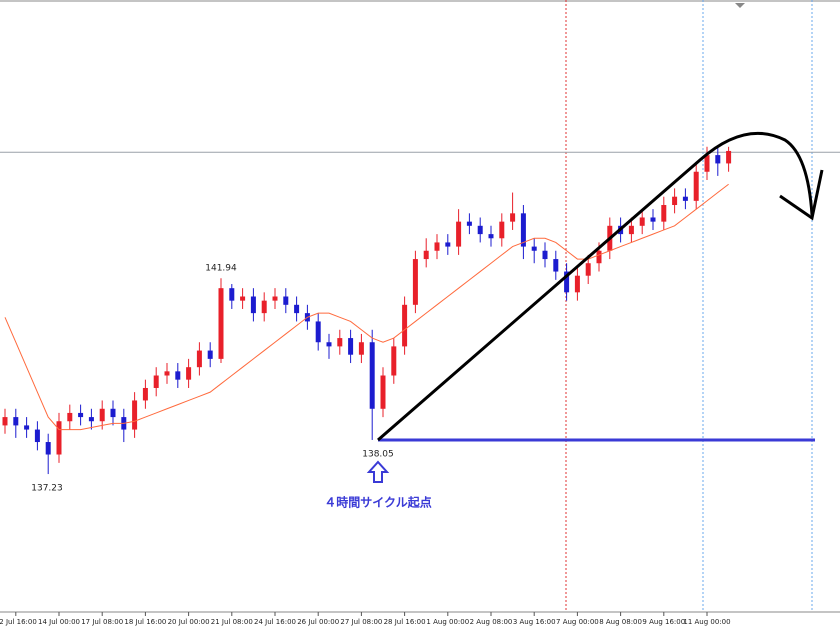 Image resolution: width=840 pixels, height=630 pixels. Describe the element at coordinates (145, 622) in the screenshot. I see `x-tick-label: 18 Jul 16:00` at that location.